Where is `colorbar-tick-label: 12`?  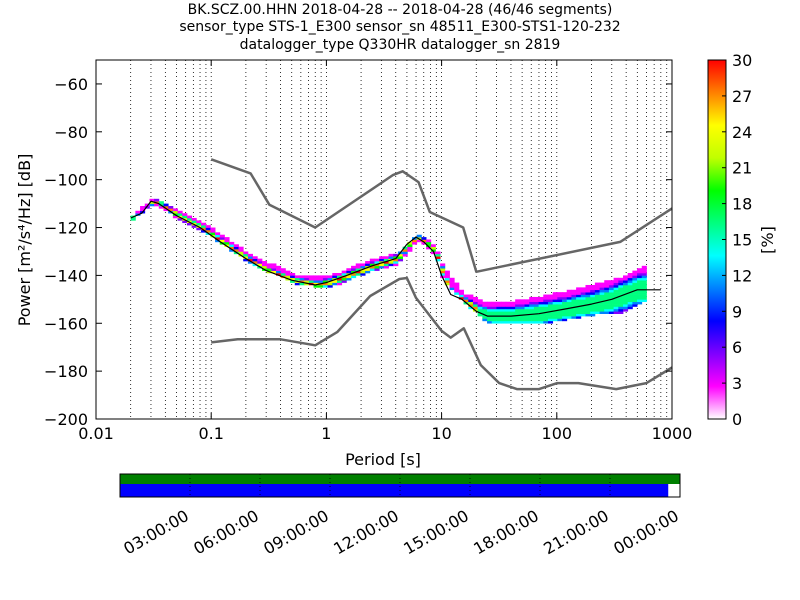 colorbar-tick-label: 12 is located at coordinates (742, 275).